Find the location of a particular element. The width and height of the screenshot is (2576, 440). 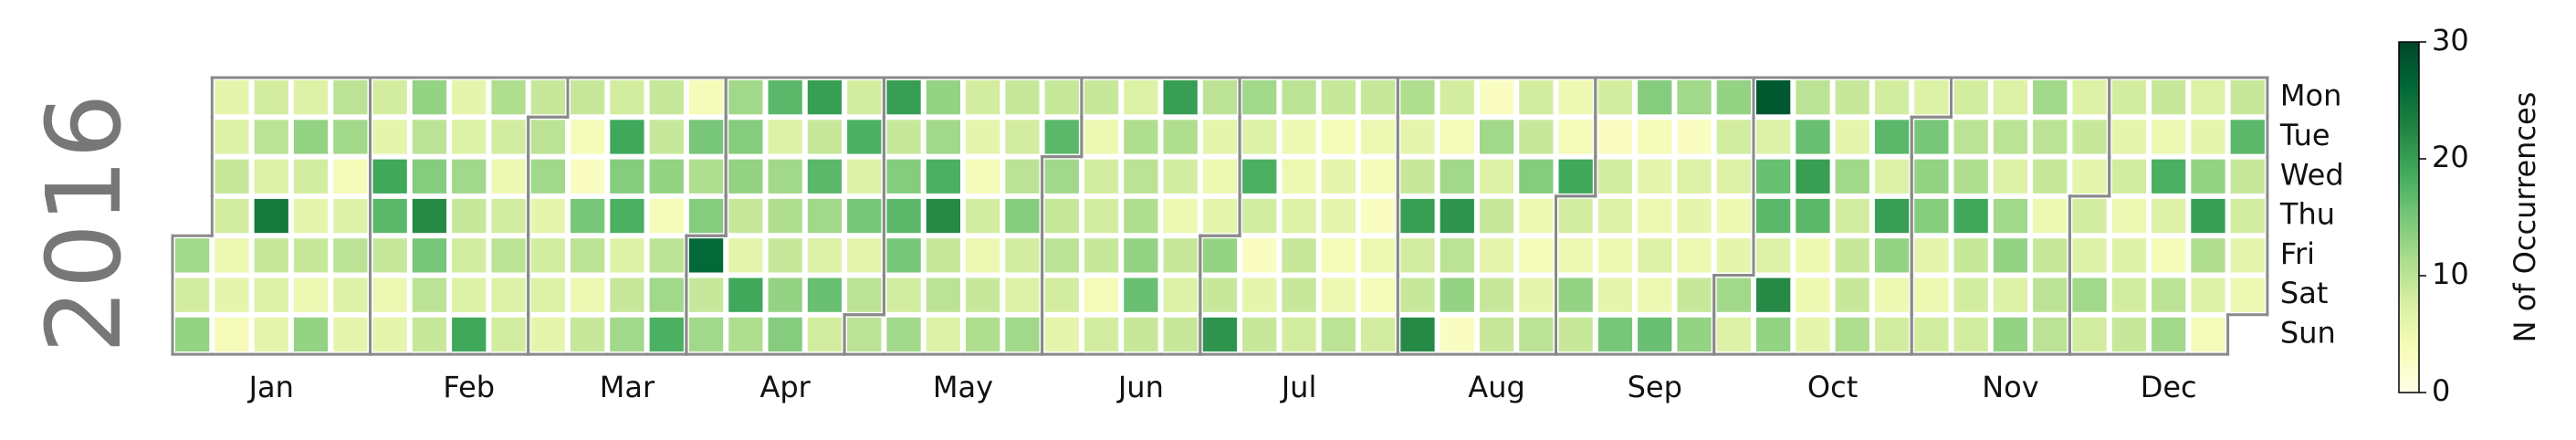

month-label: Jan is located at coordinates (270, 387).